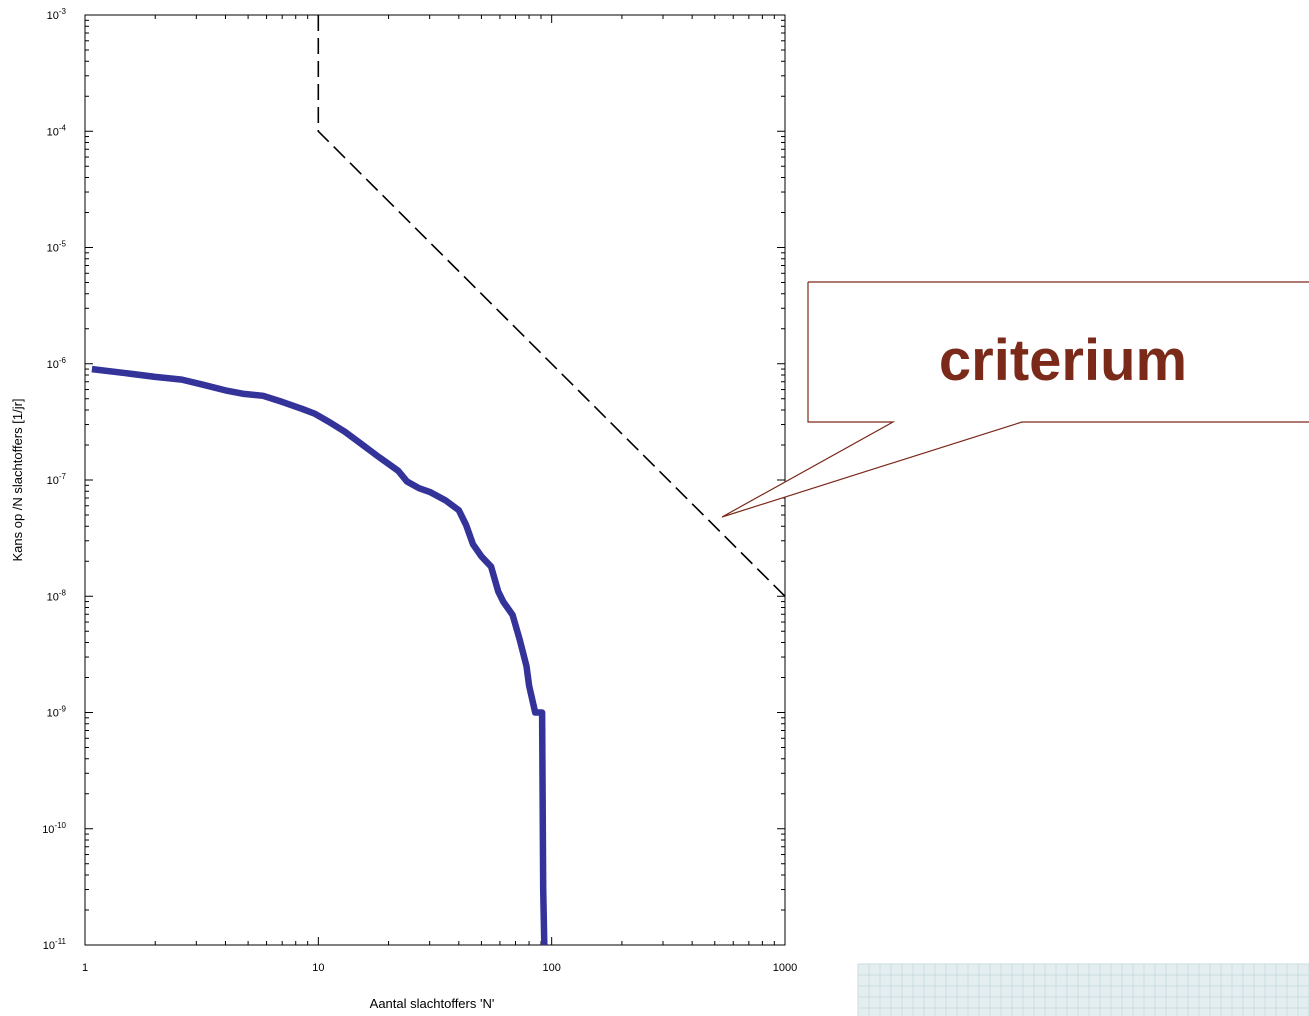  What do you see at coordinates (17, 479) in the screenshot?
I see `y-axis-title: Kans op /N slachtoffers [1/jr]` at bounding box center [17, 479].